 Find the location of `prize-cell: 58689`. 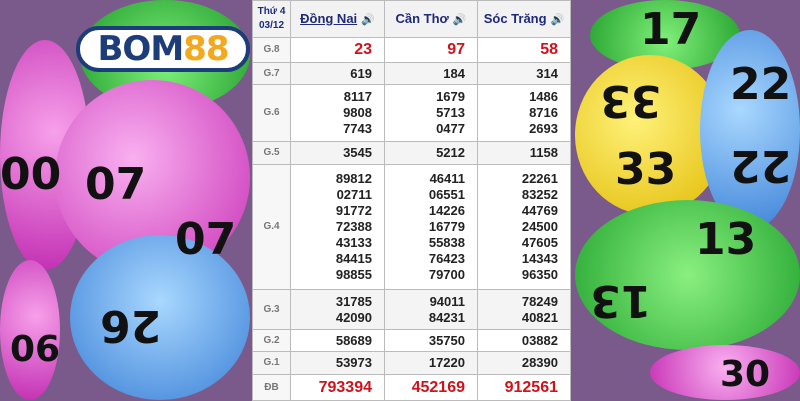

prize-cell: 58689 is located at coordinates (337, 340).